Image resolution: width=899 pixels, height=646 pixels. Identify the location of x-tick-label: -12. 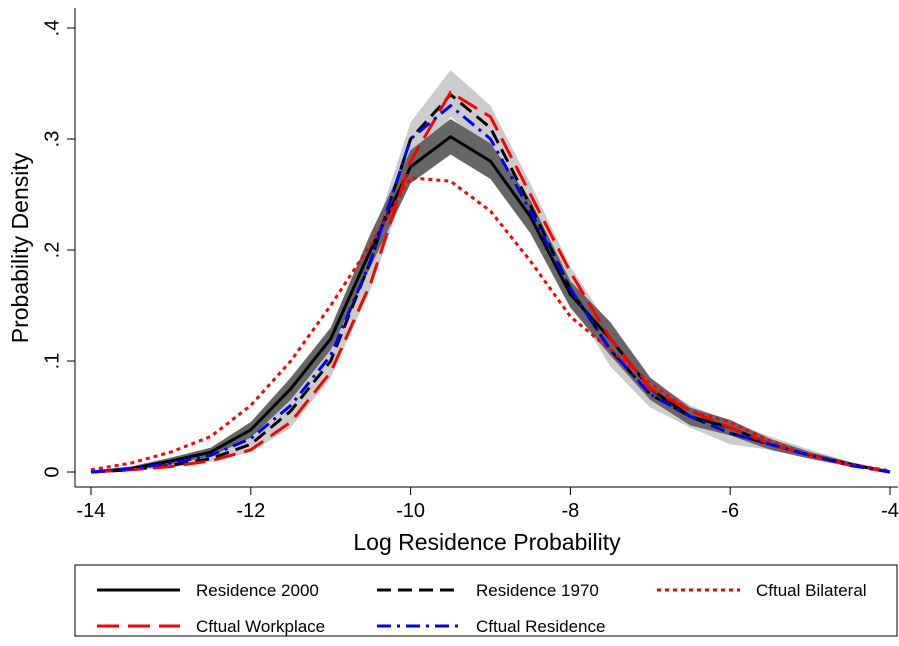
(250, 511).